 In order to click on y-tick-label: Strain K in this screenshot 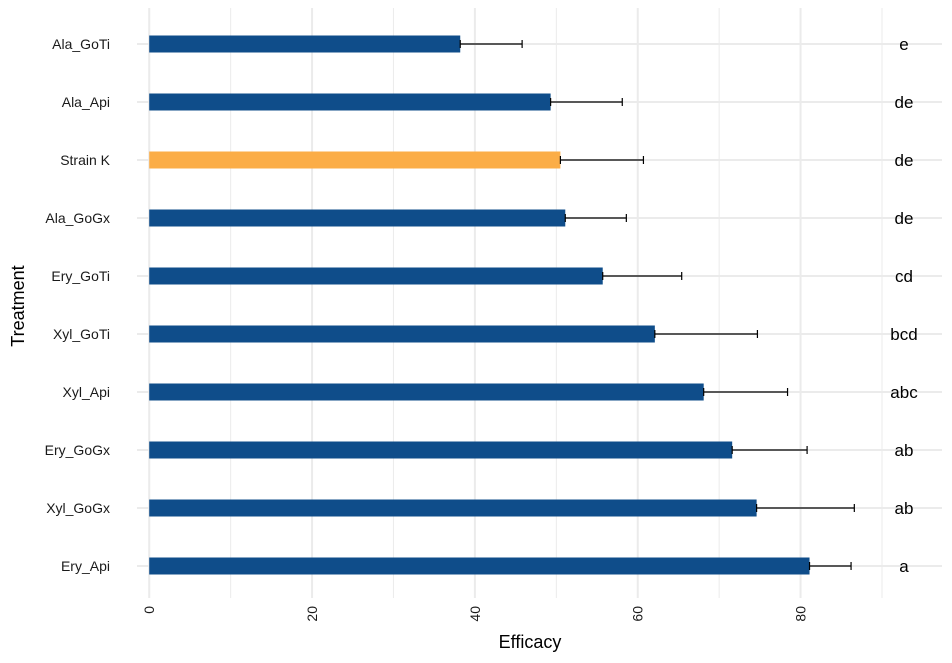, I will do `click(85, 160)`.